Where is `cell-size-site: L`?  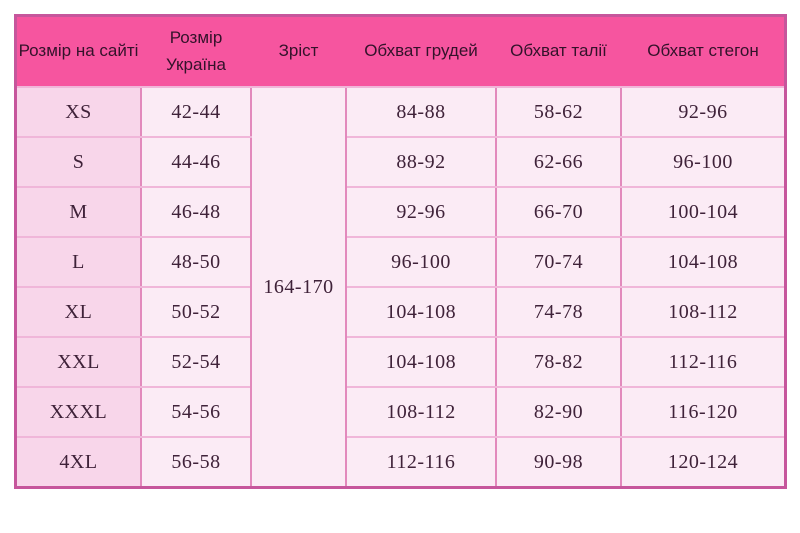 cell-size-site: L is located at coordinates (79, 262).